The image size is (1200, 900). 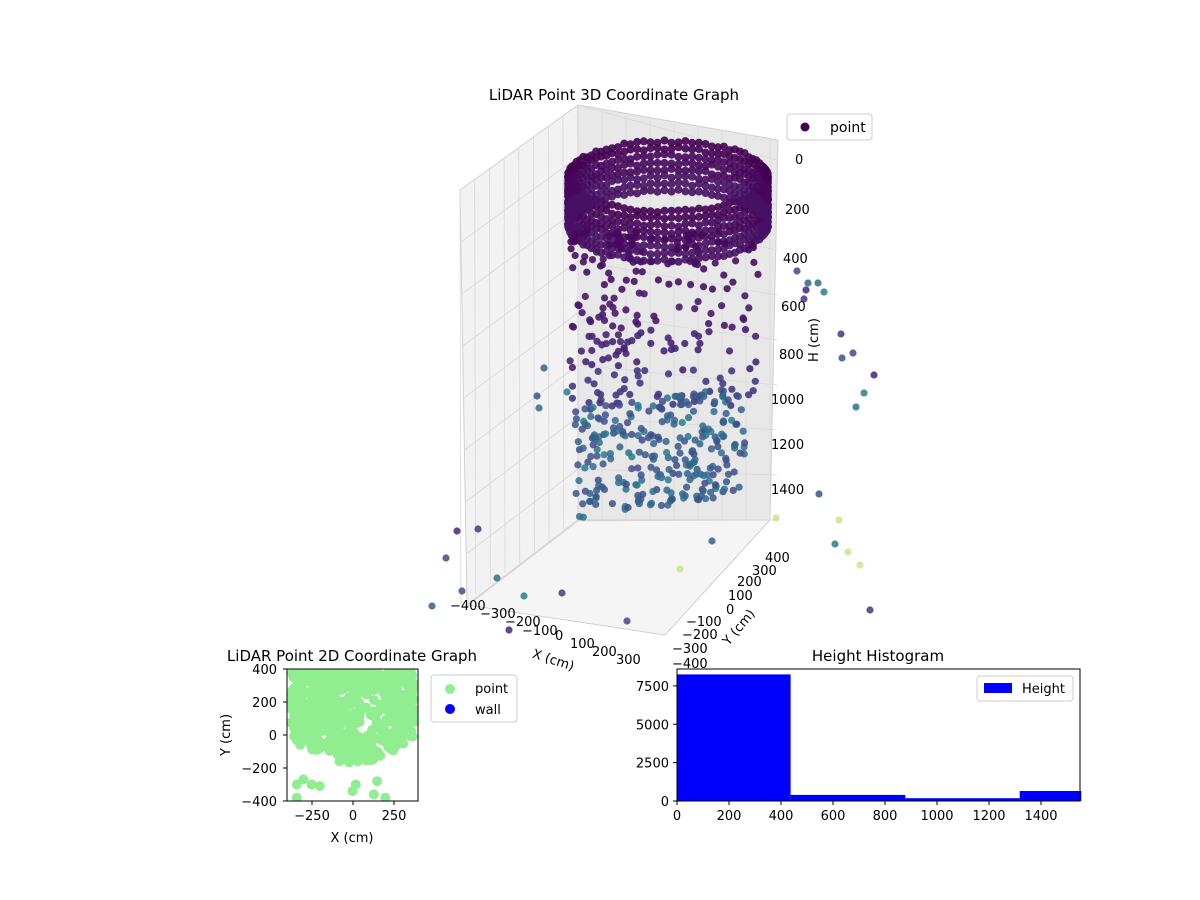 What do you see at coordinates (833, 816) in the screenshot?
I see `histogram-x-tick-label: 600` at bounding box center [833, 816].